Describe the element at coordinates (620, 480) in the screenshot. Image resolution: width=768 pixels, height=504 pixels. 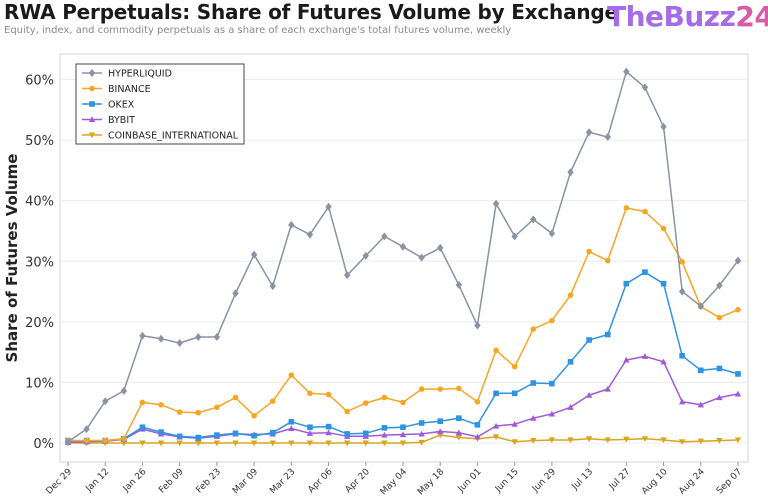
I see `x-tick-label: Jul 27` at that location.